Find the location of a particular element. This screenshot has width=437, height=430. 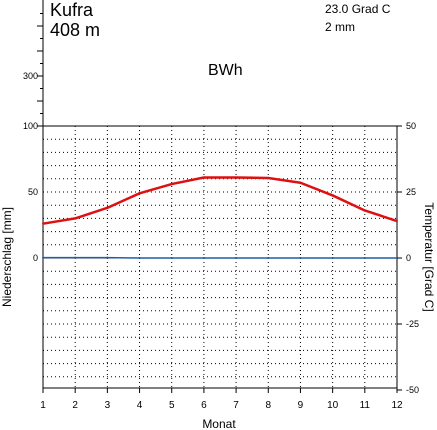

x-tick-label: 9 is located at coordinates (301, 405).